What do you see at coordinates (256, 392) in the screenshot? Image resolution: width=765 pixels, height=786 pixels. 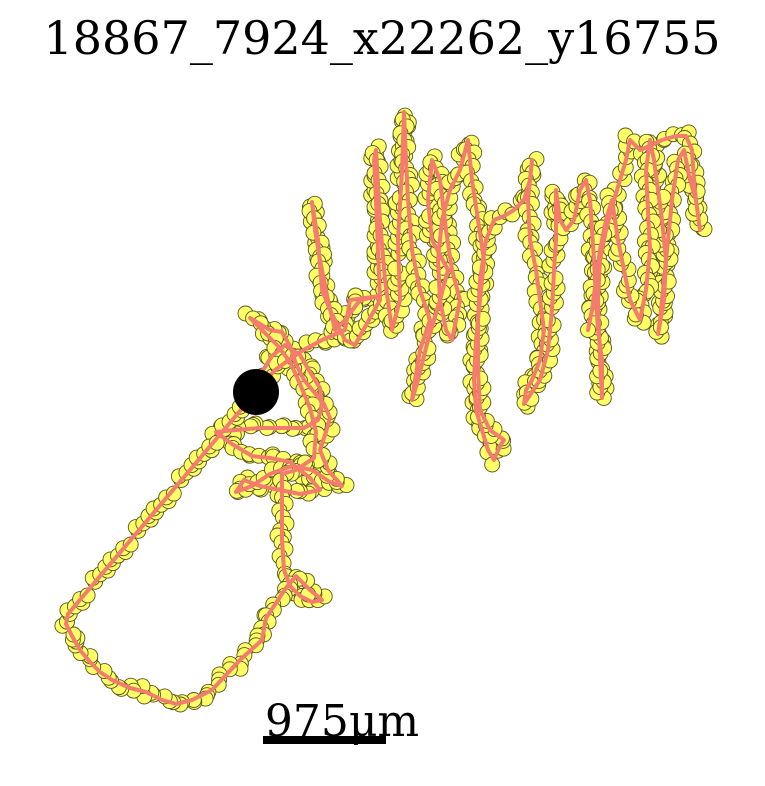 I see `start-marker` at bounding box center [256, 392].